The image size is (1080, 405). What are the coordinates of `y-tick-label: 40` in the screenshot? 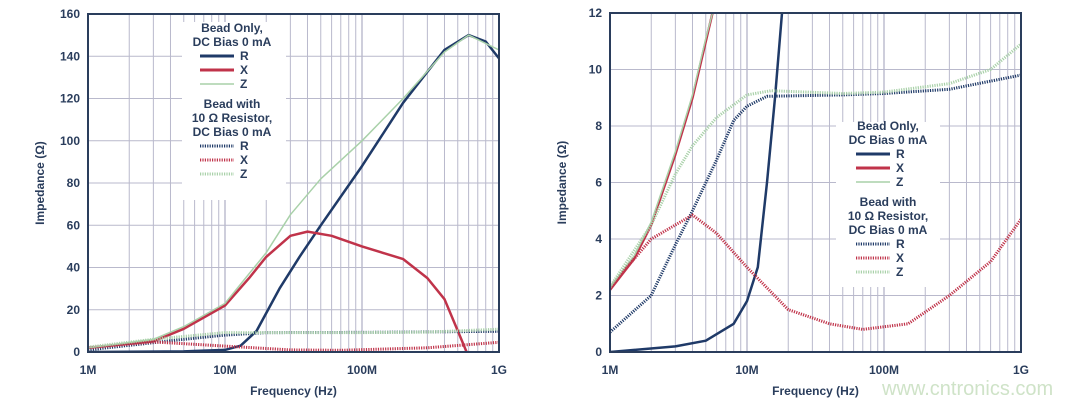 It's located at (74, 268).